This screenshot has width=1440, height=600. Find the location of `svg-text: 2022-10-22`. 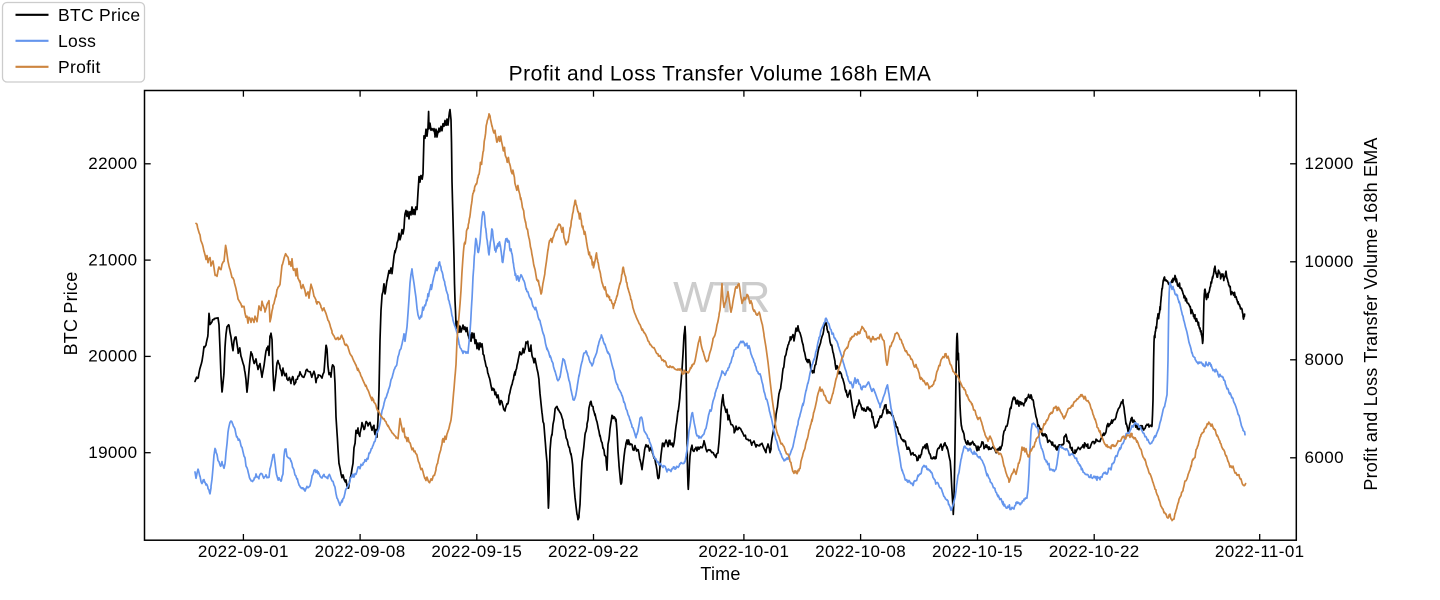

svg-text: 2022-10-22 is located at coordinates (1094, 551).